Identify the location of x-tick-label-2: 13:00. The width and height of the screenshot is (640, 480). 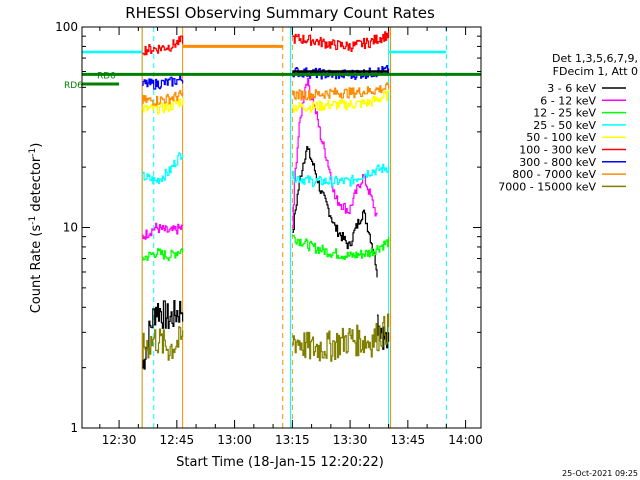
(234, 440).